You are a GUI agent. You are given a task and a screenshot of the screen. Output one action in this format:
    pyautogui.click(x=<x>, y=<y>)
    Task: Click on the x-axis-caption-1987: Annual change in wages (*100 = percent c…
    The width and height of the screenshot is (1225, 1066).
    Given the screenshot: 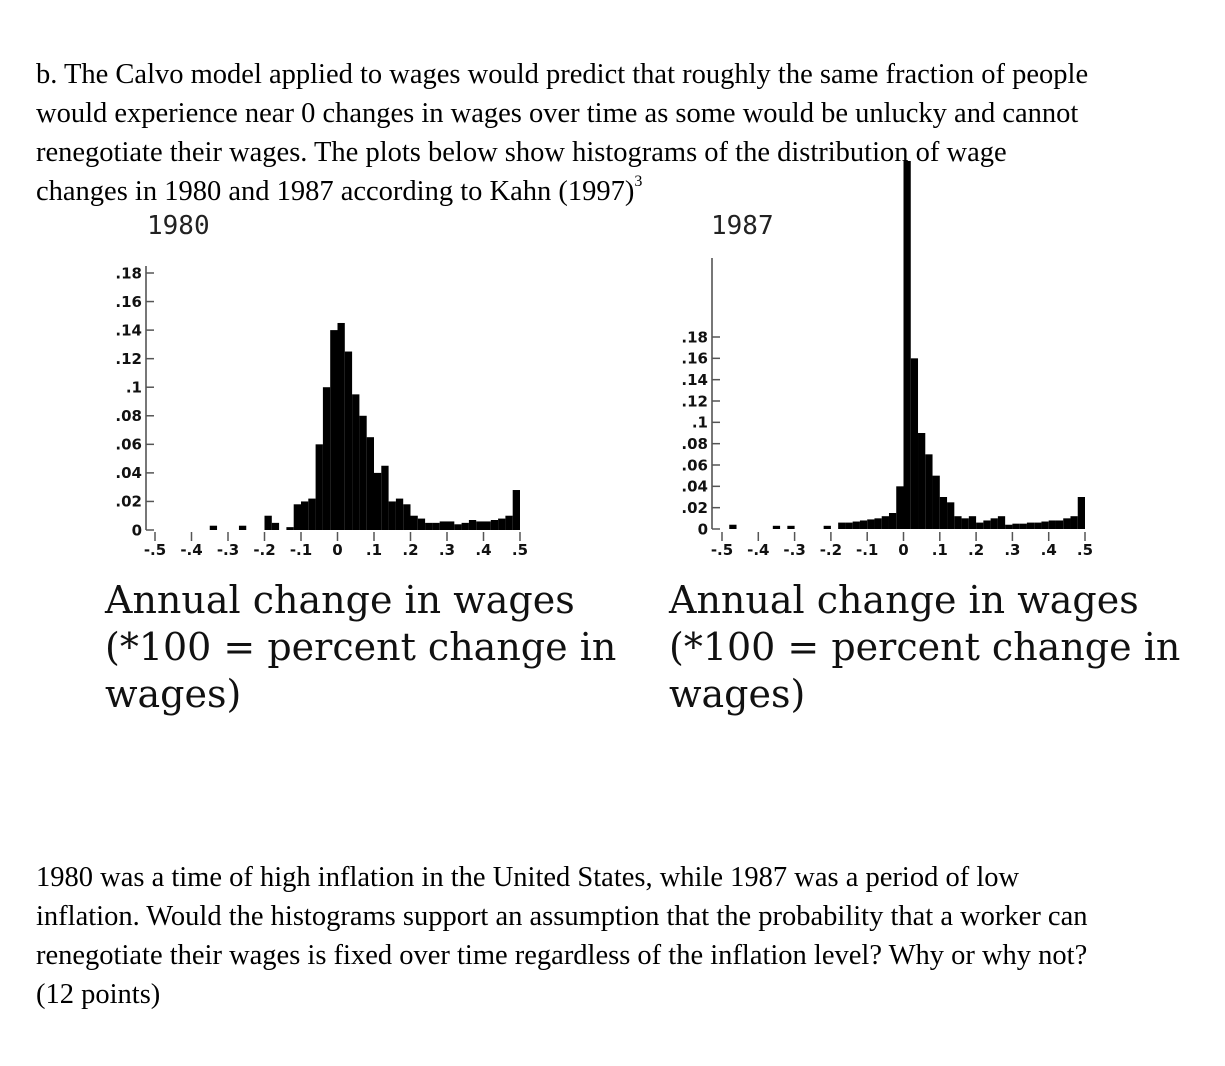 What is the action you would take?
    pyautogui.click(x=924, y=647)
    